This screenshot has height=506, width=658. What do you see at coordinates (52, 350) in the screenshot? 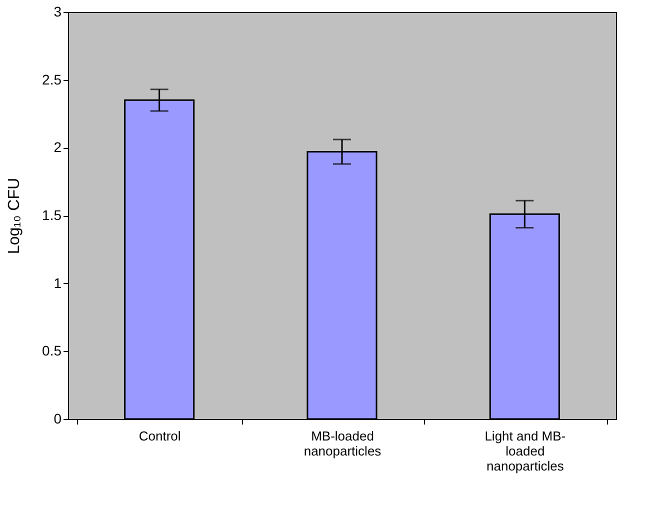
I see `y-tick-label: 0.5` at bounding box center [52, 350].